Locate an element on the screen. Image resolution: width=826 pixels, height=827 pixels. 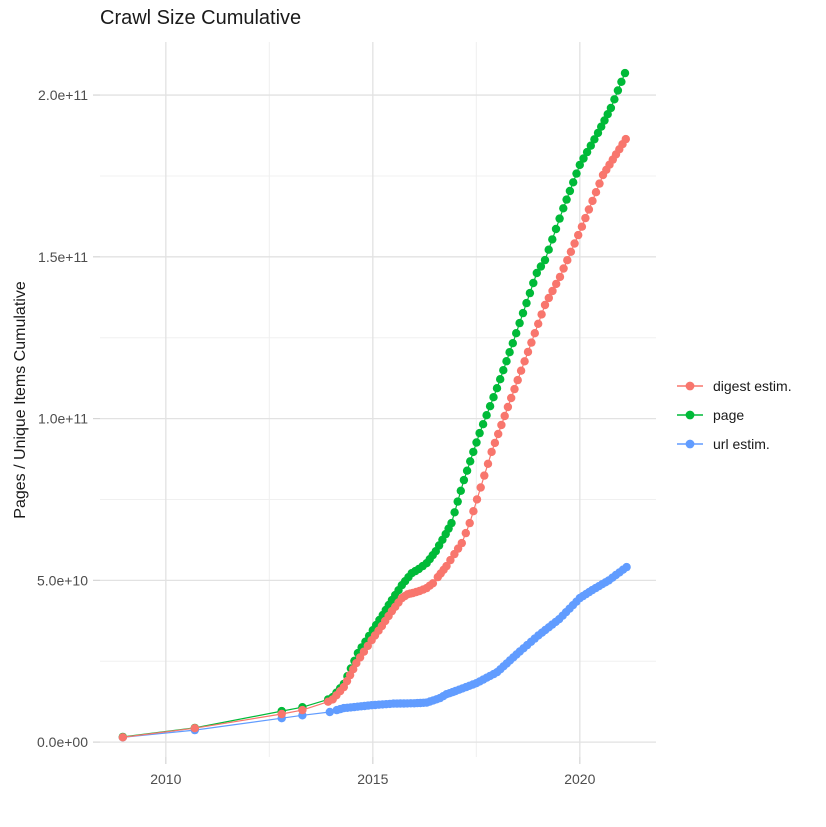
legend-item-label: url estim. is located at coordinates (741, 444).